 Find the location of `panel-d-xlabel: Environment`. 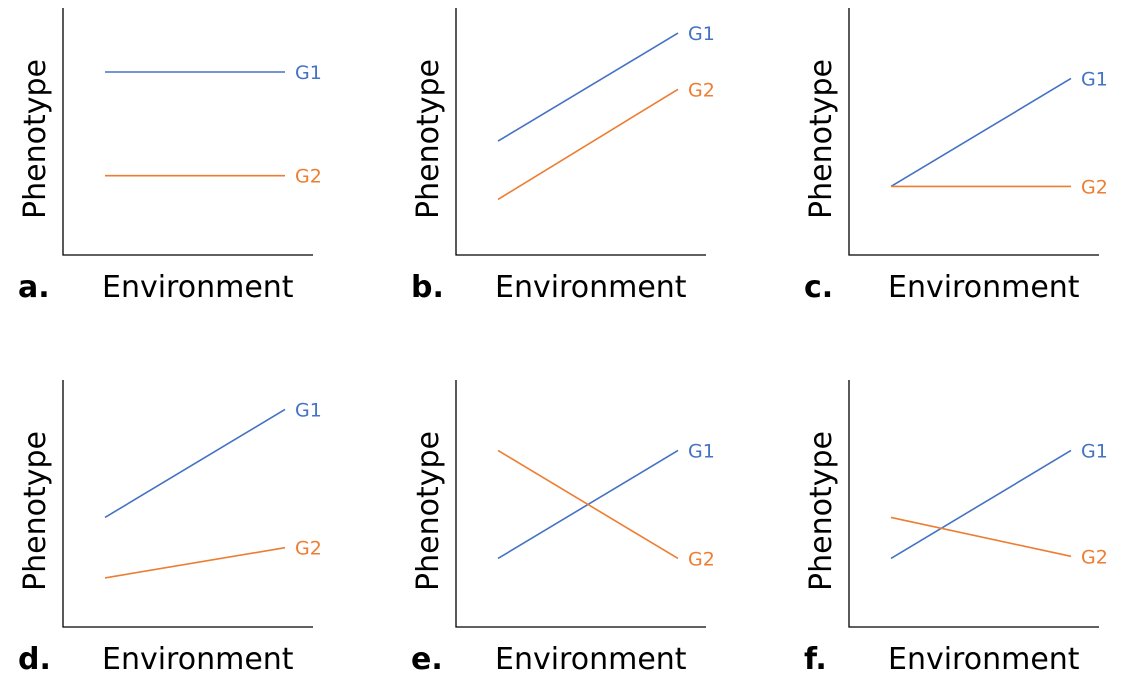

panel-d-xlabel: Environment is located at coordinates (198, 659).